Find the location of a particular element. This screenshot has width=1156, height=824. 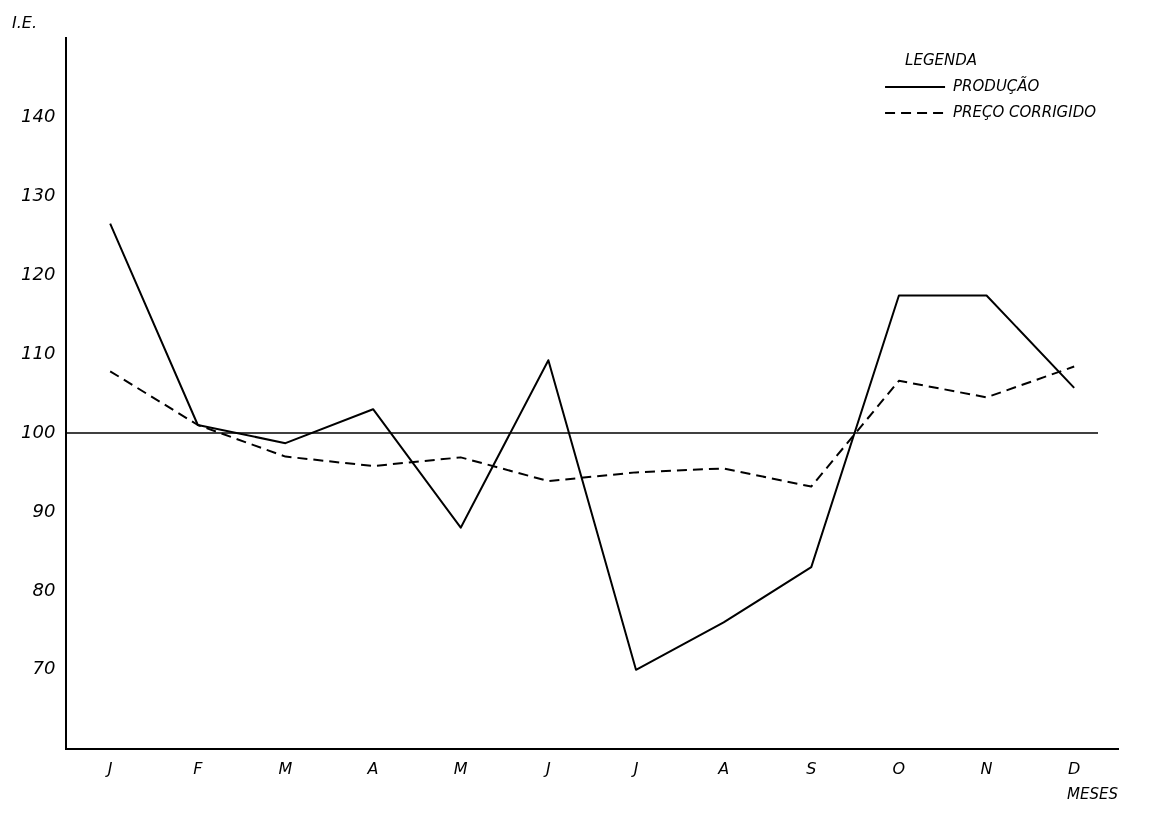

legend-label: PREÇO CORRIGIDO is located at coordinates (1025, 111).